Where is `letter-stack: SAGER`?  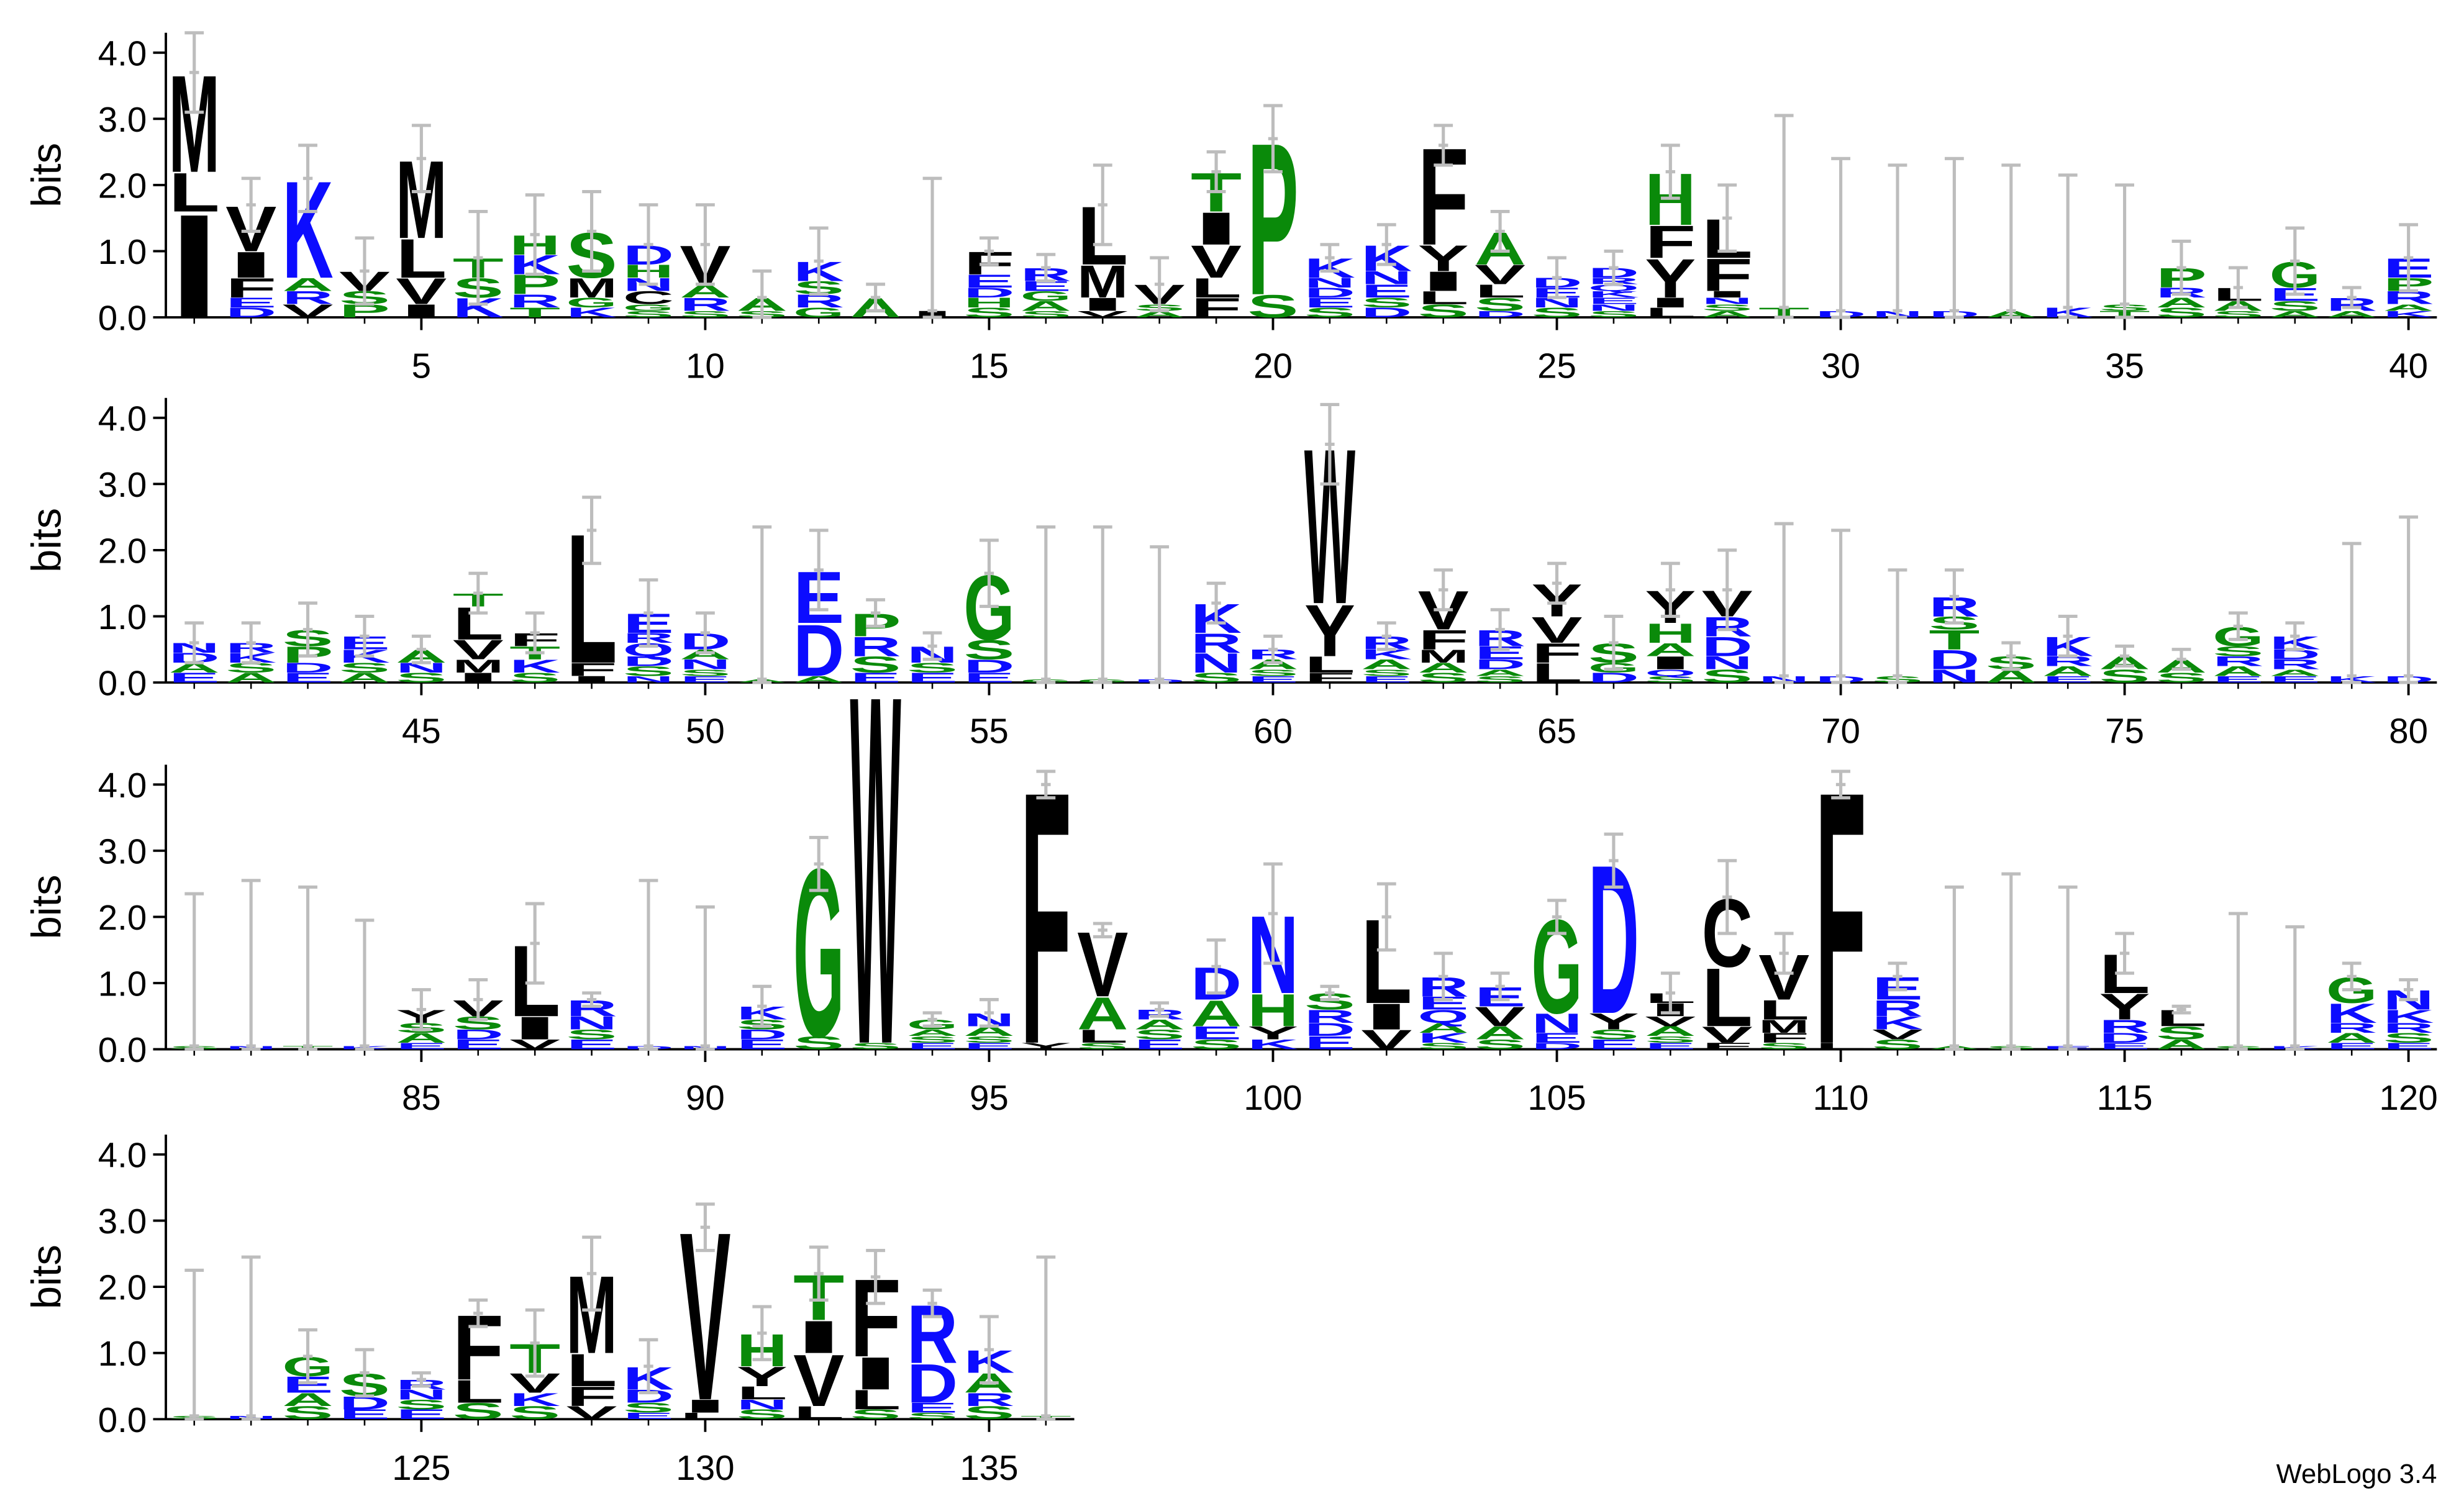
letter-stack: SAGER is located at coordinates (1046, 292).